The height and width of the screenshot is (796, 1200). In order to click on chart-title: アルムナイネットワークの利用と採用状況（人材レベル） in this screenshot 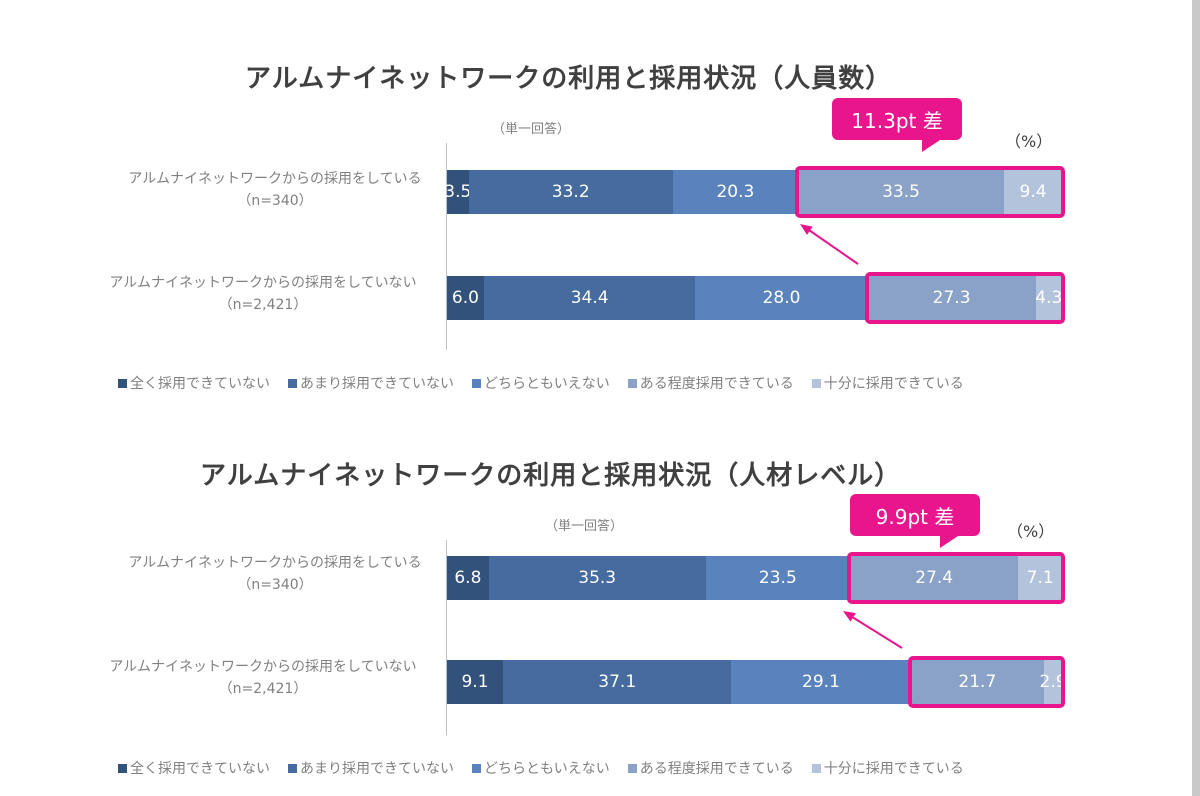, I will do `click(551, 476)`.